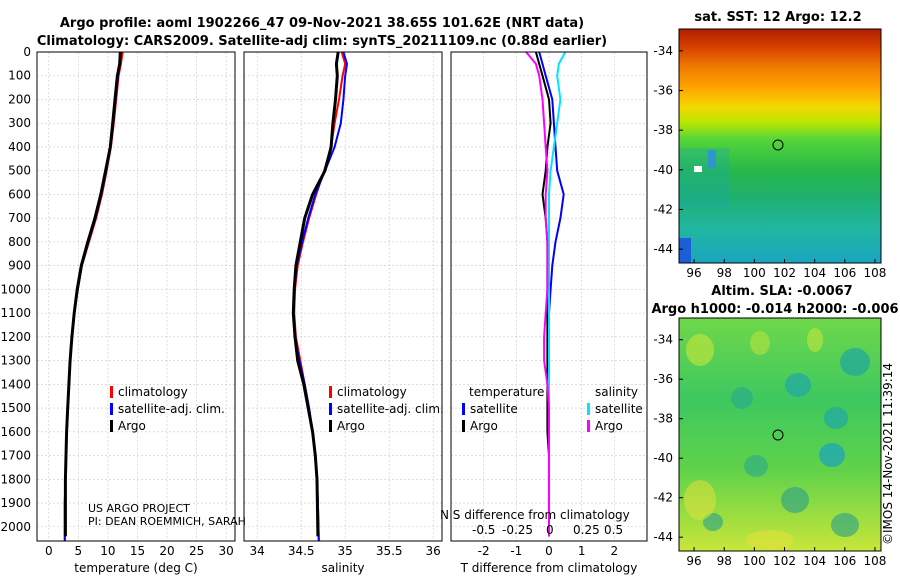 The height and width of the screenshot is (580, 900). I want to click on legend-t-argo-swatch, so click(463, 426).